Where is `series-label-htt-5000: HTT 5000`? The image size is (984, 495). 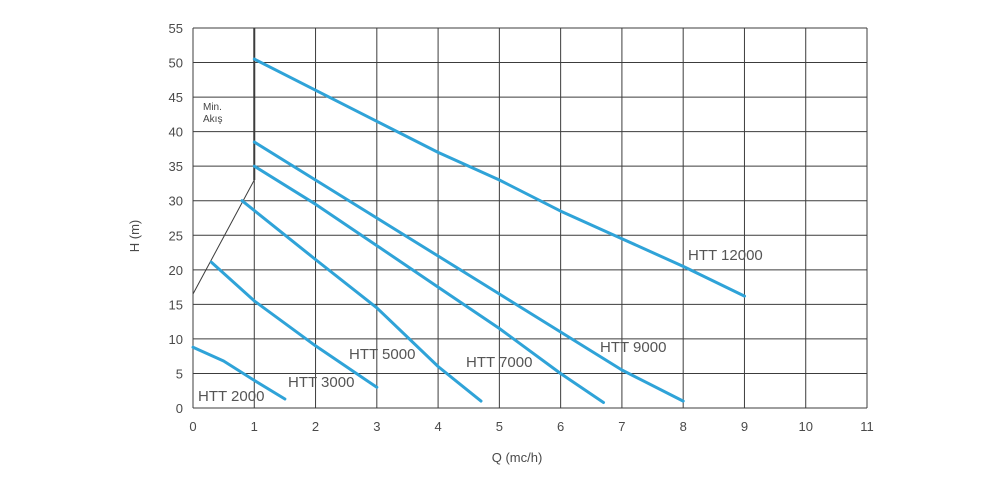
series-label-htt-5000: HTT 5000 is located at coordinates (382, 354).